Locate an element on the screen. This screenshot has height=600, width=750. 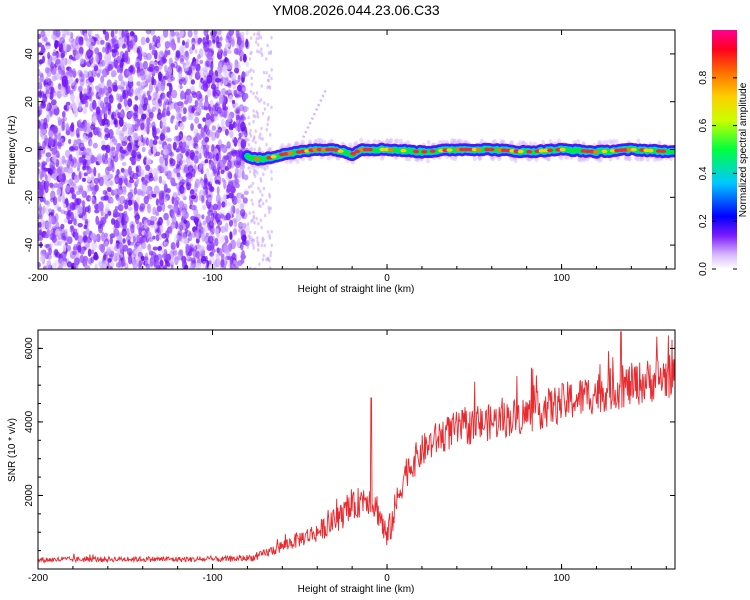
x-tick-label: 100 is located at coordinates (561, 278).